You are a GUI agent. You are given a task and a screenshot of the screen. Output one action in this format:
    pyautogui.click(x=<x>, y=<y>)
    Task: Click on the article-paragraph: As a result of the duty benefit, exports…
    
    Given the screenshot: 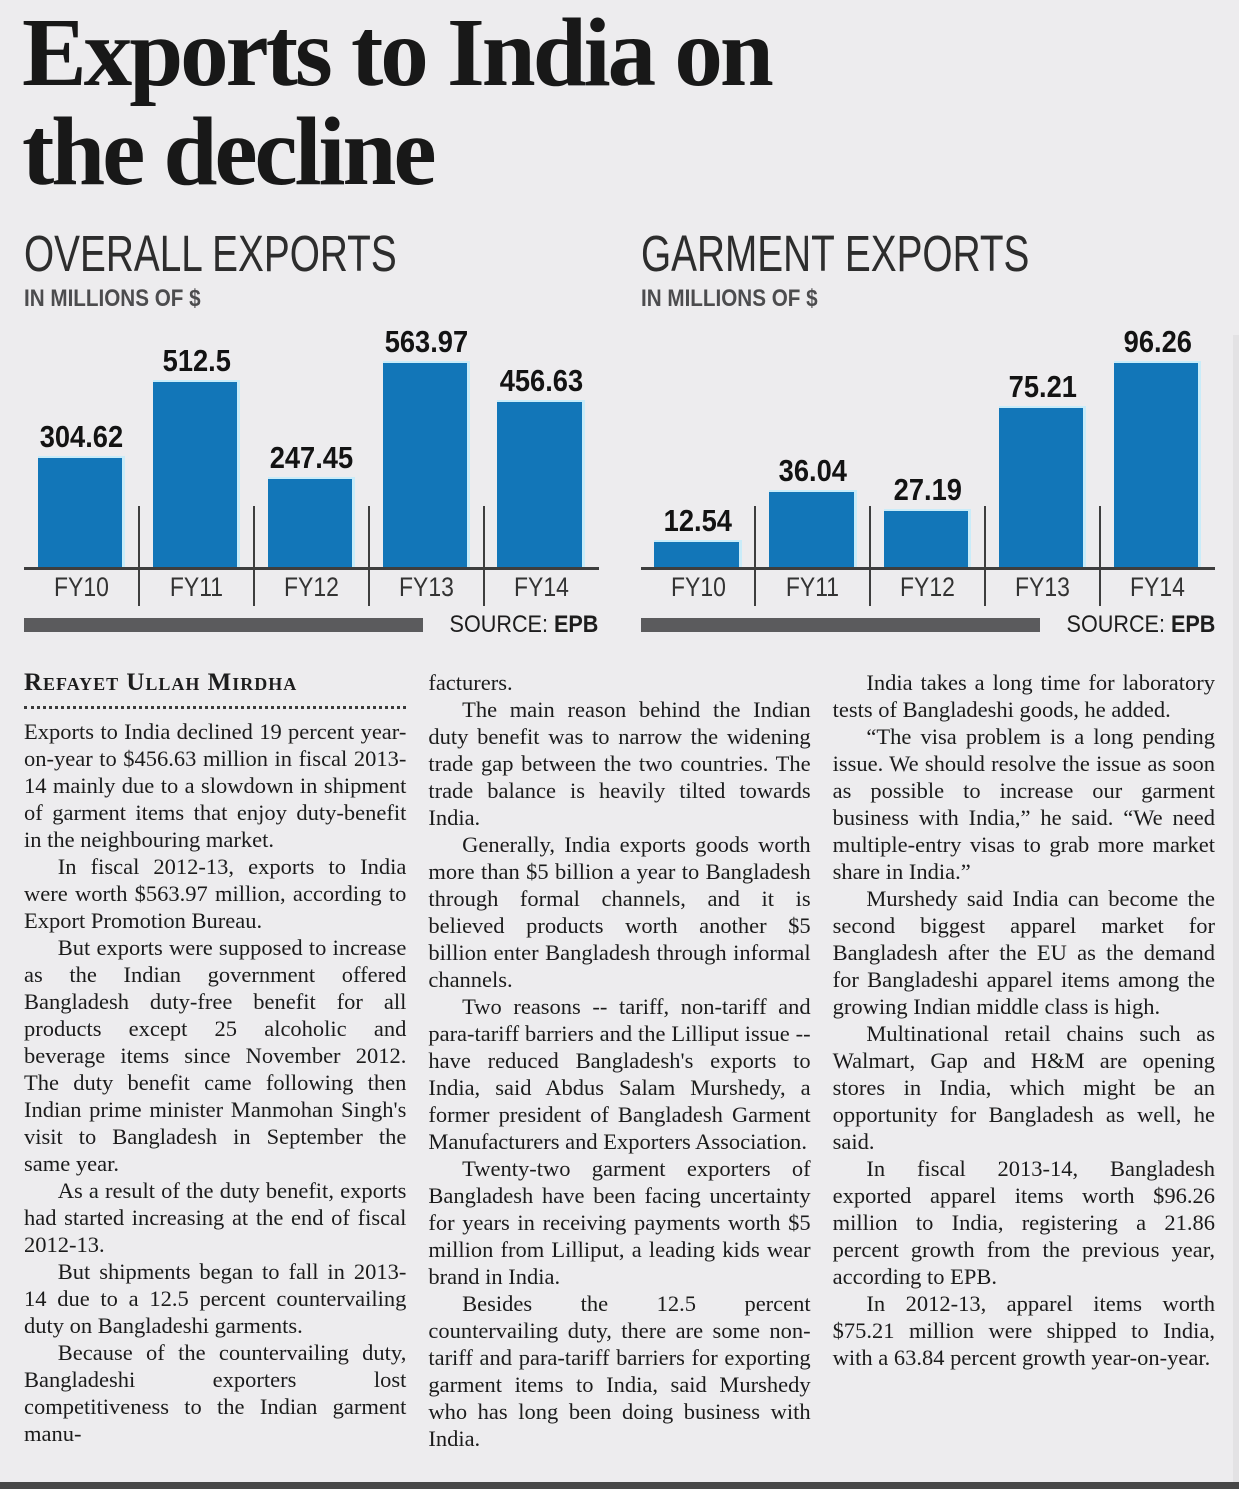 What is the action you would take?
    pyautogui.click(x=215, y=1217)
    